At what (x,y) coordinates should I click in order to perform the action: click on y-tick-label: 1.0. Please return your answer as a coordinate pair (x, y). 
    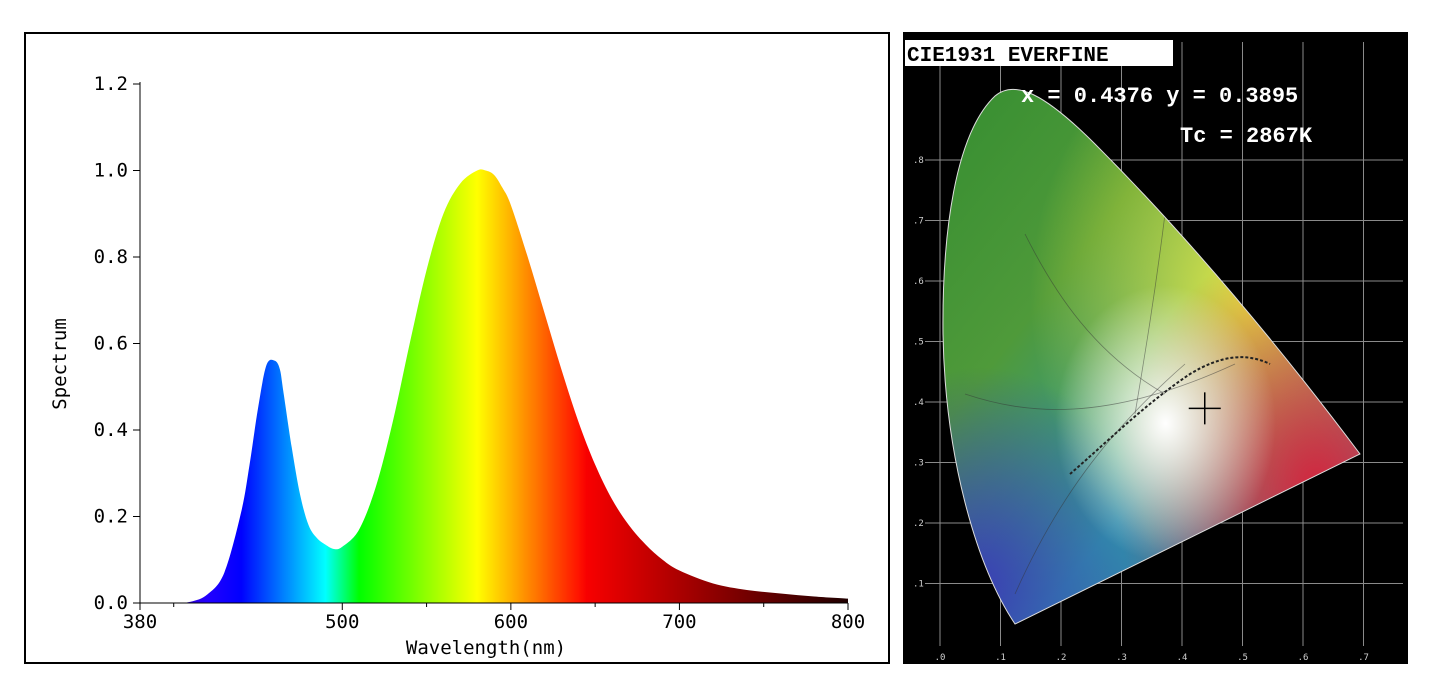
    Looking at the image, I should click on (111, 171).